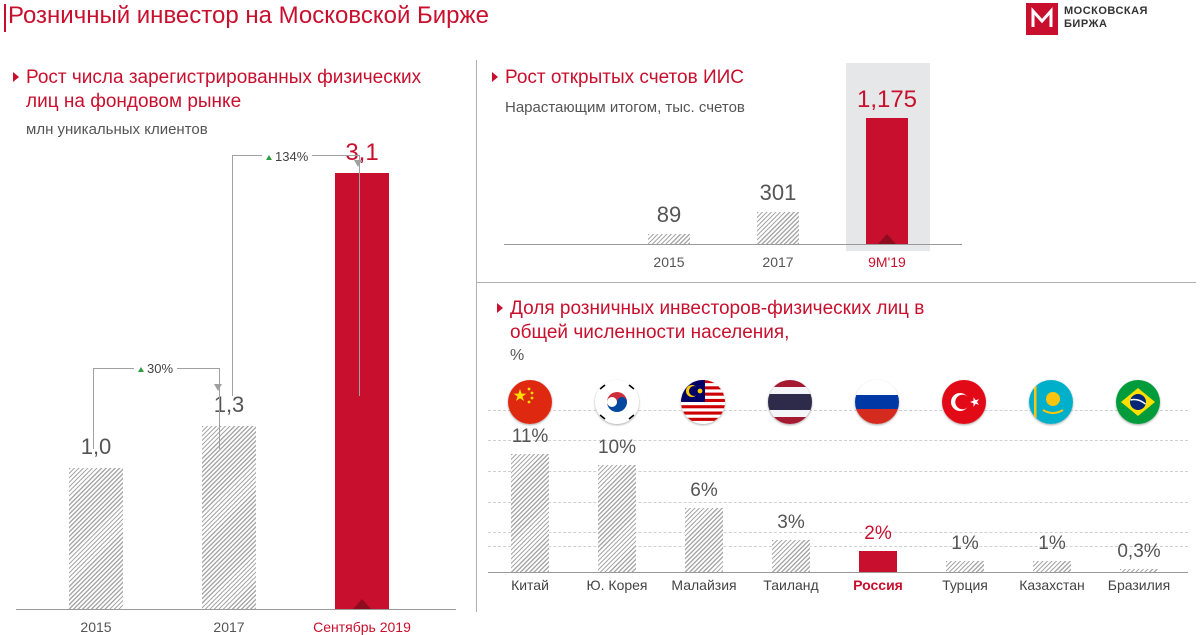  I want to click on iis-chart-title: Рост открытых счетов ИИС, so click(658, 78).